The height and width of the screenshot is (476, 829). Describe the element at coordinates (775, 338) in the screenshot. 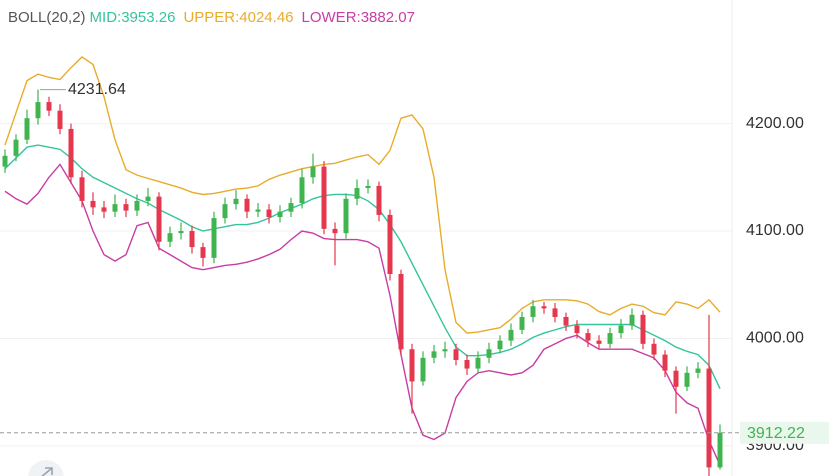

I see `y-tick-label: 4000.00` at that location.